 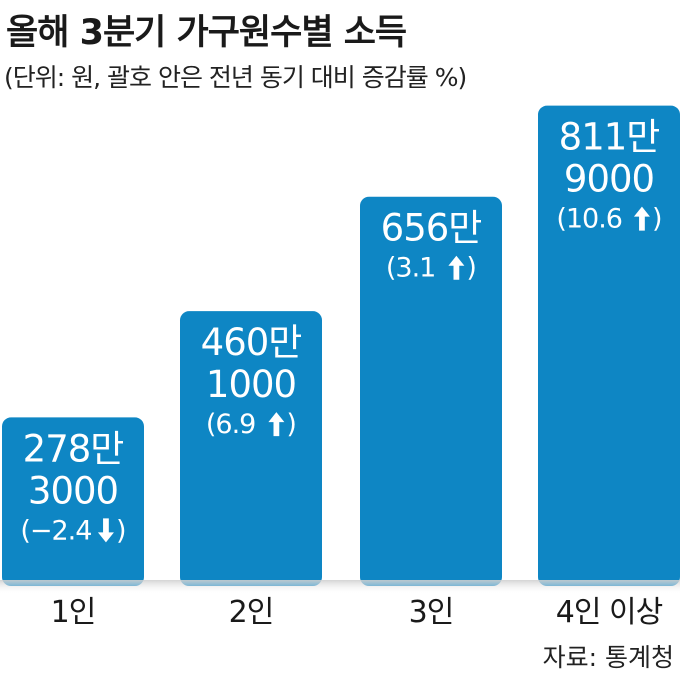 What do you see at coordinates (589, 219) in the screenshot?
I see `svg-text: (10.6` at bounding box center [589, 219].